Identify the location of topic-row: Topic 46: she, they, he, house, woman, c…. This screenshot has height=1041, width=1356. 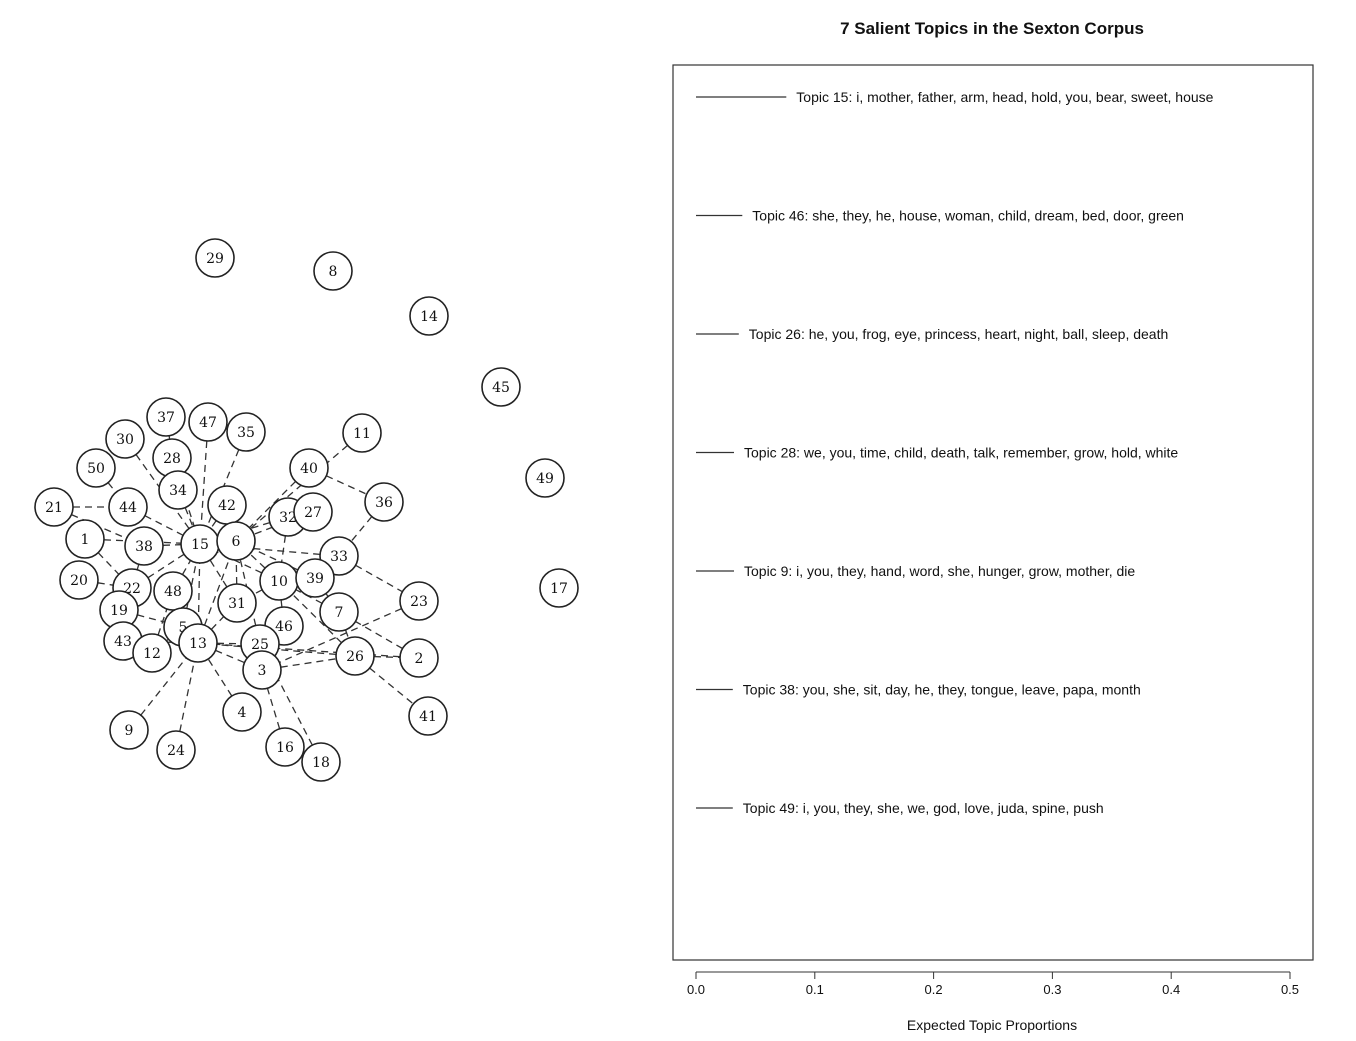
(940, 216).